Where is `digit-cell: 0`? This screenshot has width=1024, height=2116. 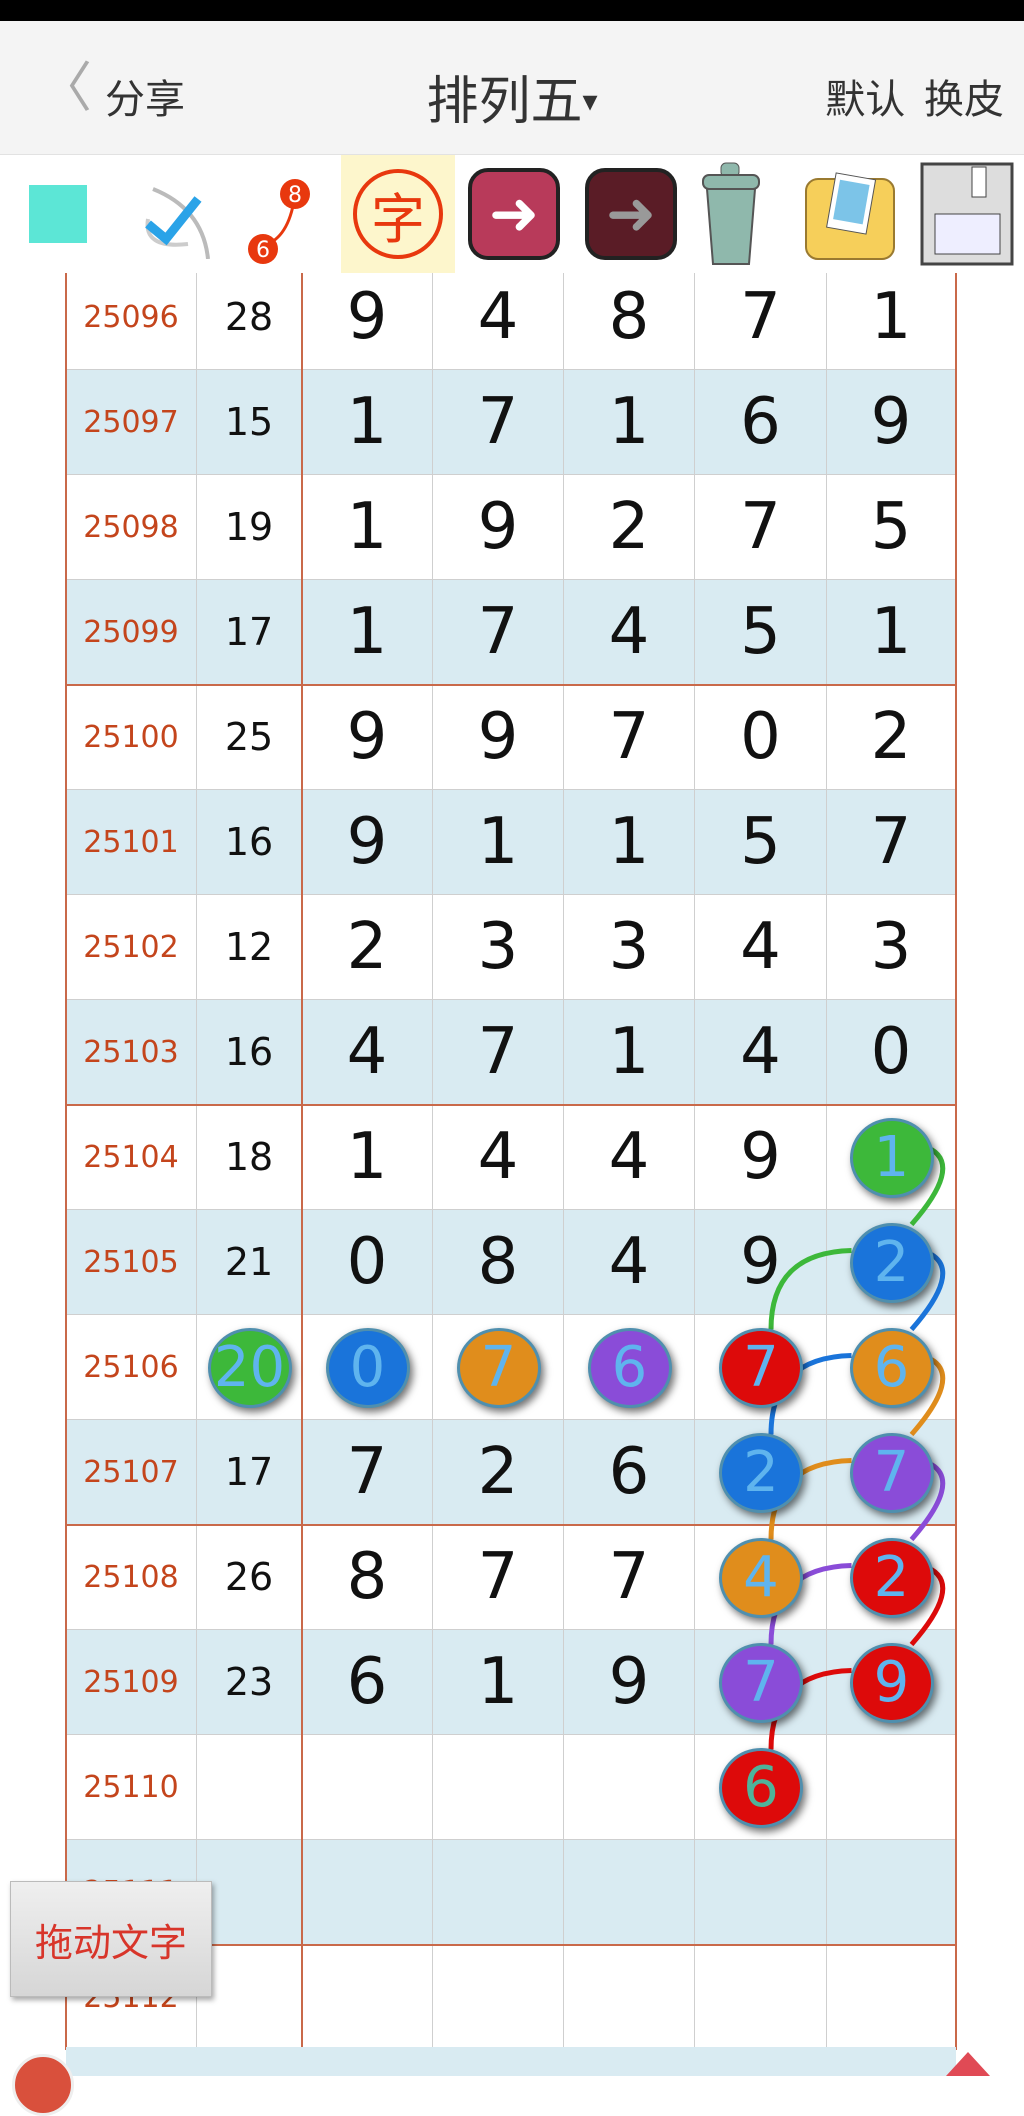
digit-cell: 0 is located at coordinates (367, 1262).